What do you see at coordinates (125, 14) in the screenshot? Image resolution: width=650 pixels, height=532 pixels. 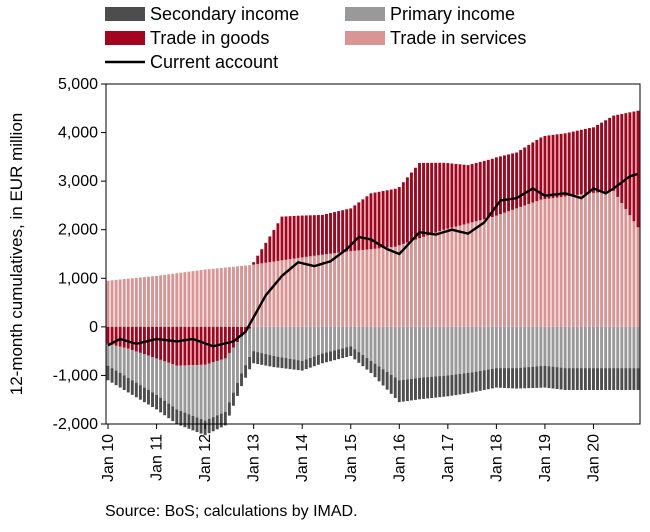 I see `legend-swatch` at bounding box center [125, 14].